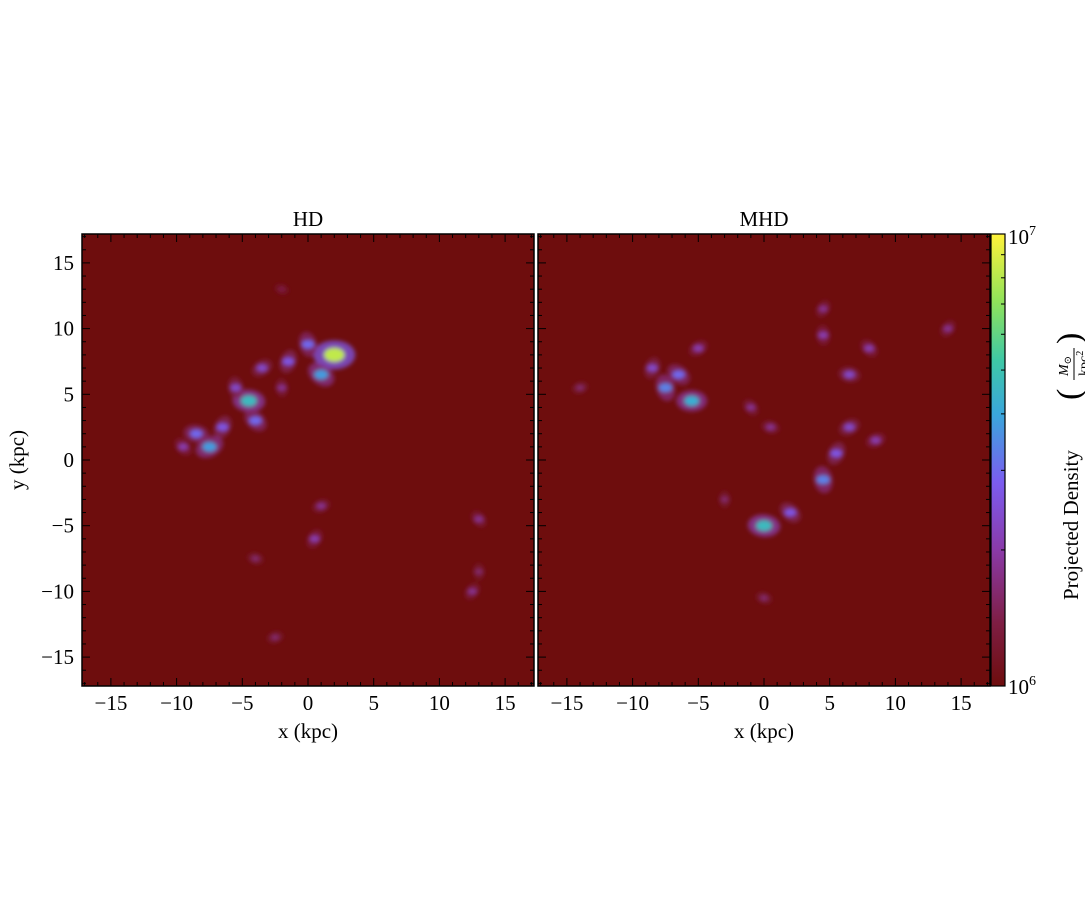 This screenshot has height=920, width=1085. I want to click on colorbar-max-base: 10, so click(1018, 237).